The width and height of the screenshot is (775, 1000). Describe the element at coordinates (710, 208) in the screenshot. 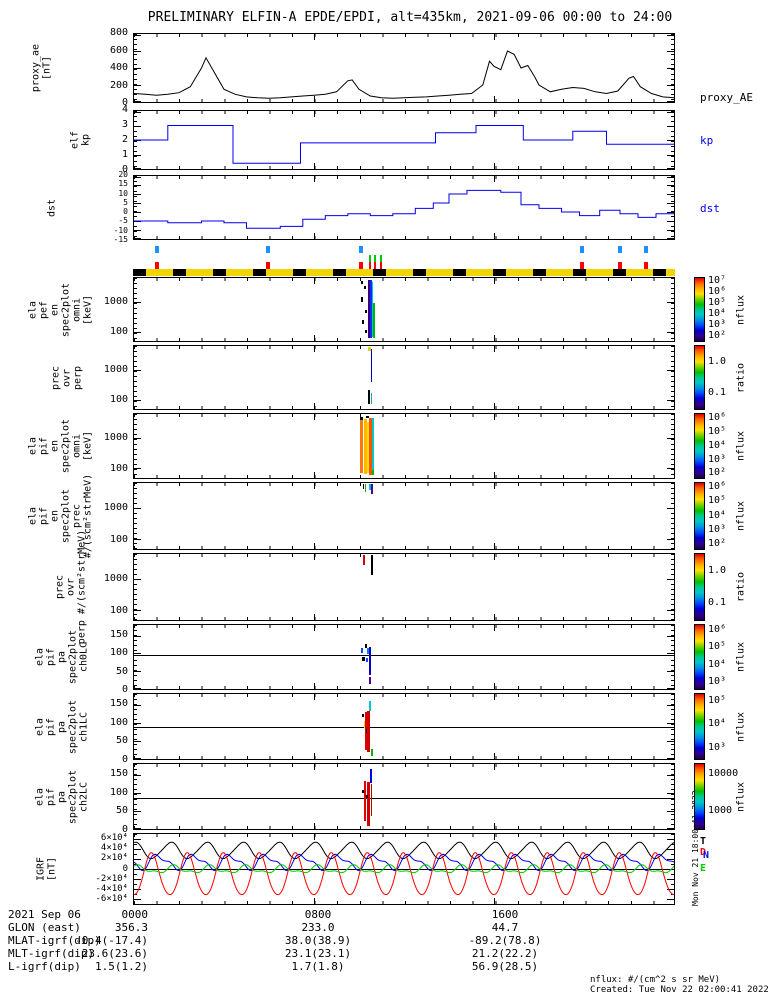

I see `panel-right-label: dst` at that location.